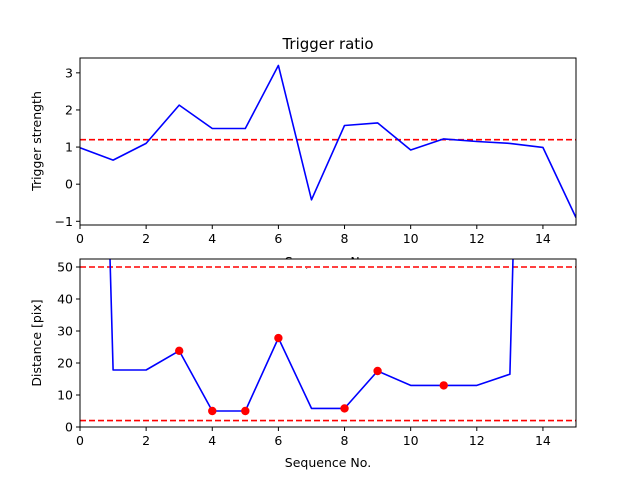  I want to click on top-x-tick-label: 2, so click(146, 238).